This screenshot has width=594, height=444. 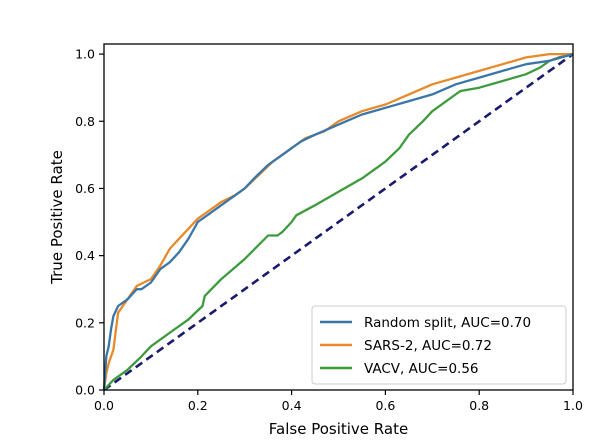 What do you see at coordinates (447, 323) in the screenshot?
I see `legend-label-random-split: Random split, AUC=0.70` at bounding box center [447, 323].